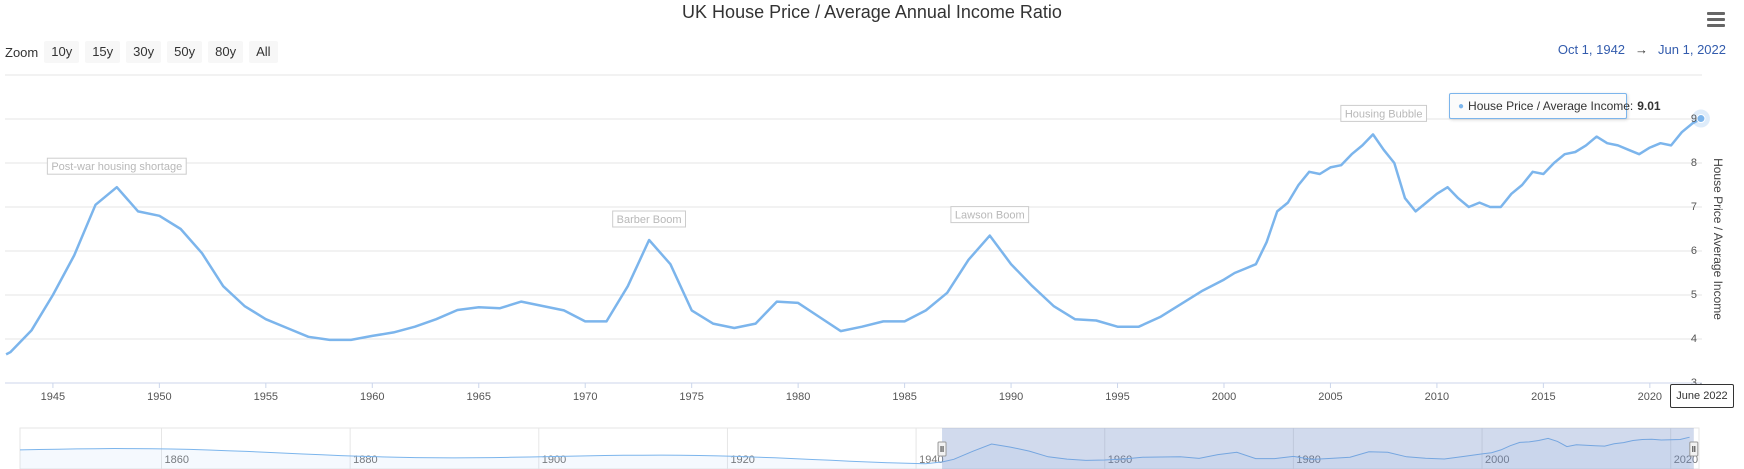 The image size is (1744, 469). I want to click on navigator-line, so click(854, 450).